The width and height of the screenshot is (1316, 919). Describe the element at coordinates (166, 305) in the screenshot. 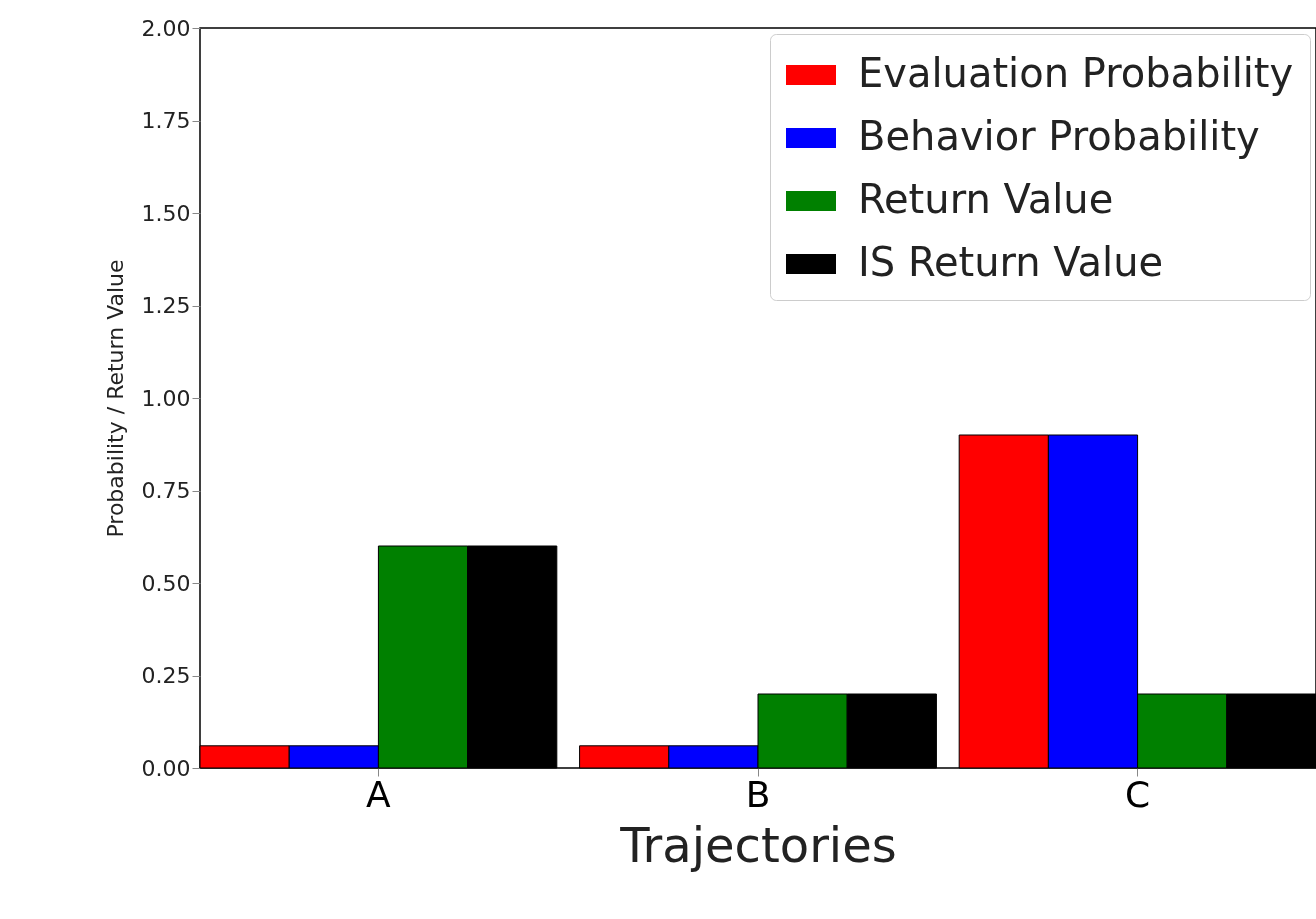

I see `y-tick-label: 1.25` at that location.